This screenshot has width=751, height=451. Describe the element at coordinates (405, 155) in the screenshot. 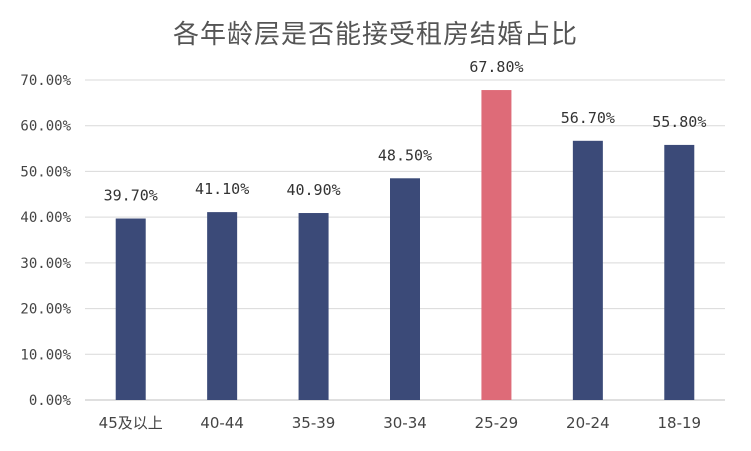

I see `data-label: 48.50%` at that location.